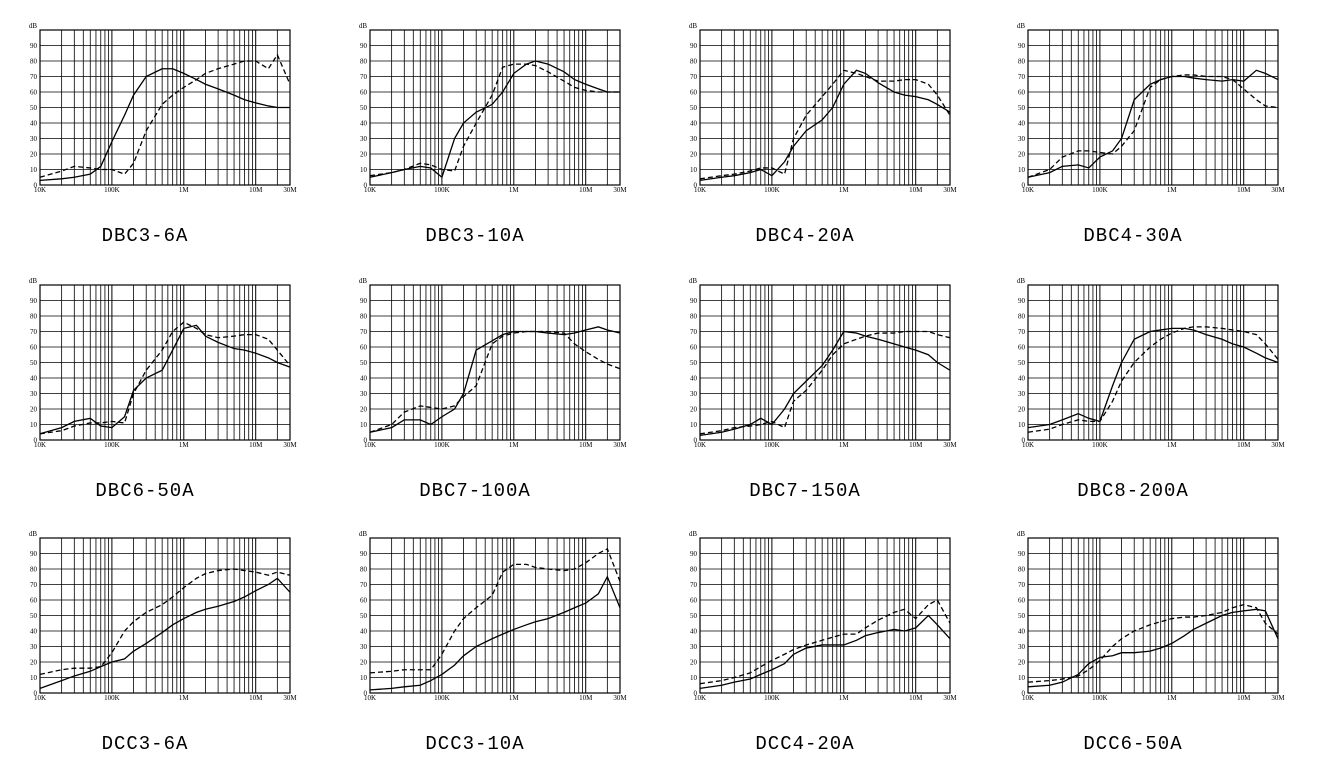 The width and height of the screenshot is (1318, 773). Describe the element at coordinates (805, 491) in the screenshot. I see `chart-title: DBC7-150A` at that location.